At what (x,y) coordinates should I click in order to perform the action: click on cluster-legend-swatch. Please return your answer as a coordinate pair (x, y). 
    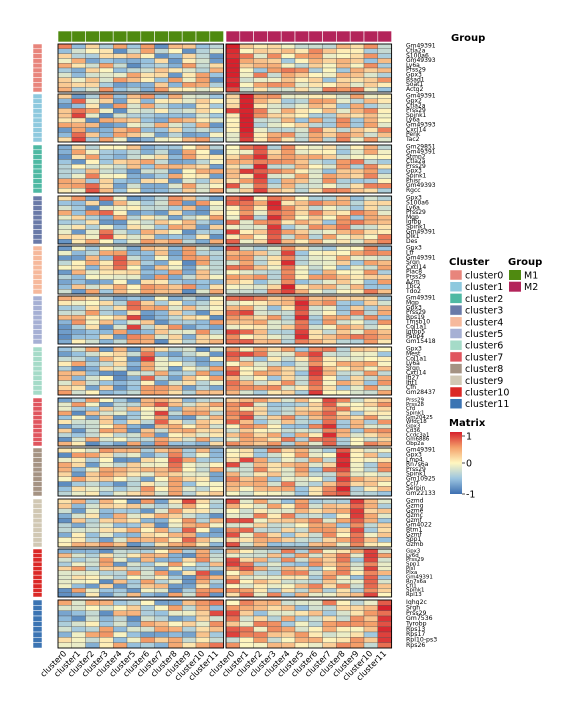
    Looking at the image, I should click on (456, 322).